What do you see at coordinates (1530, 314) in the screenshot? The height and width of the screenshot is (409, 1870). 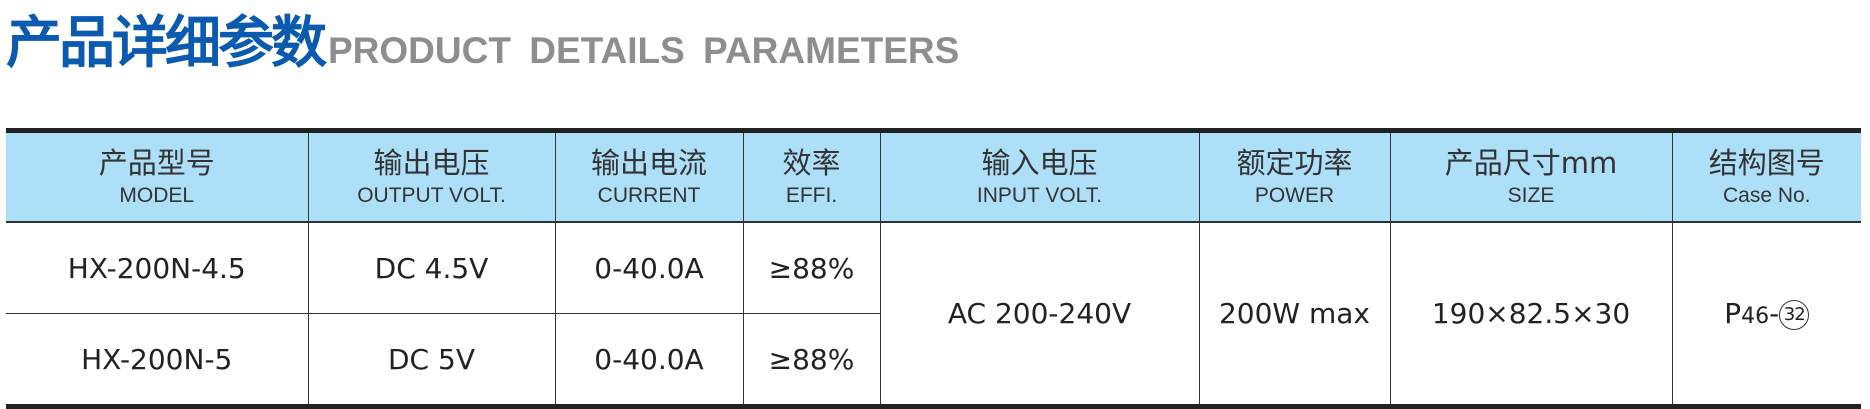 I see `cell-size: 190×82.5×30` at bounding box center [1530, 314].